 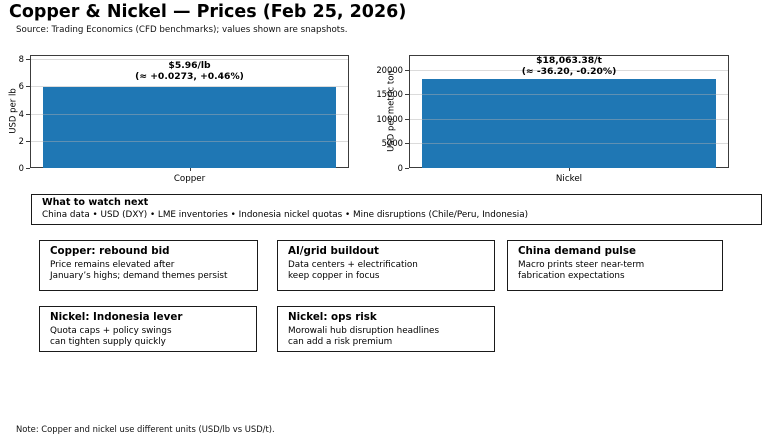 I want to click on card-title: Copper: rebound bid, so click(x=110, y=251).